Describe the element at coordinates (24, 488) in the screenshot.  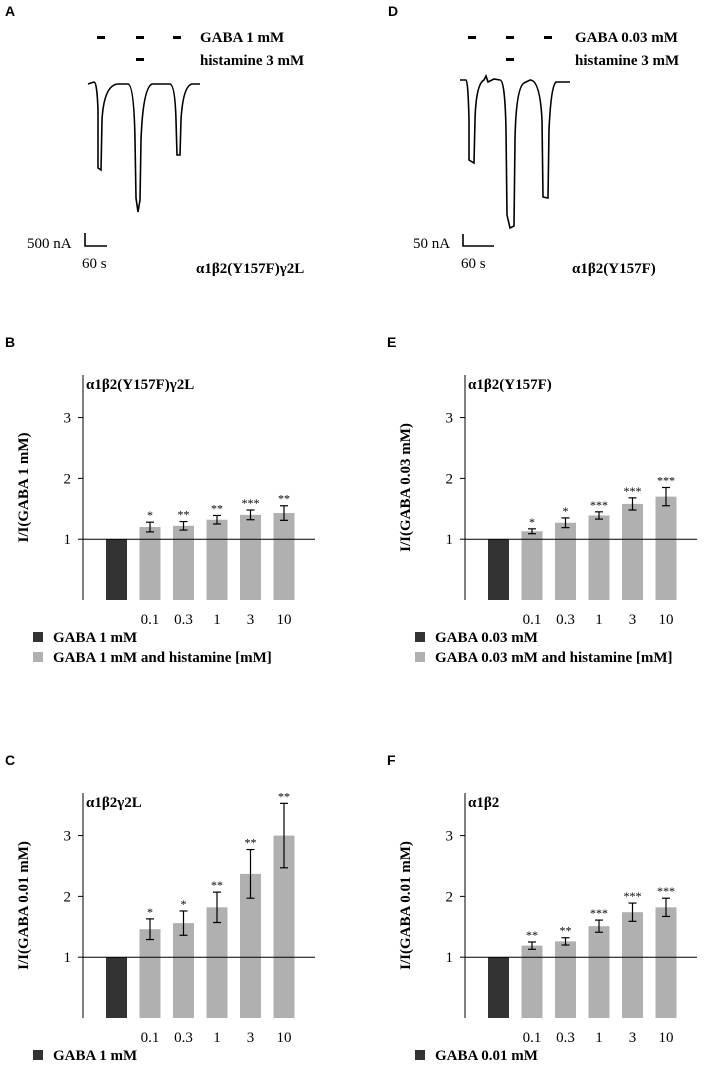
I see `y-axis-label: I/I(GABA 1 mM)` at that location.